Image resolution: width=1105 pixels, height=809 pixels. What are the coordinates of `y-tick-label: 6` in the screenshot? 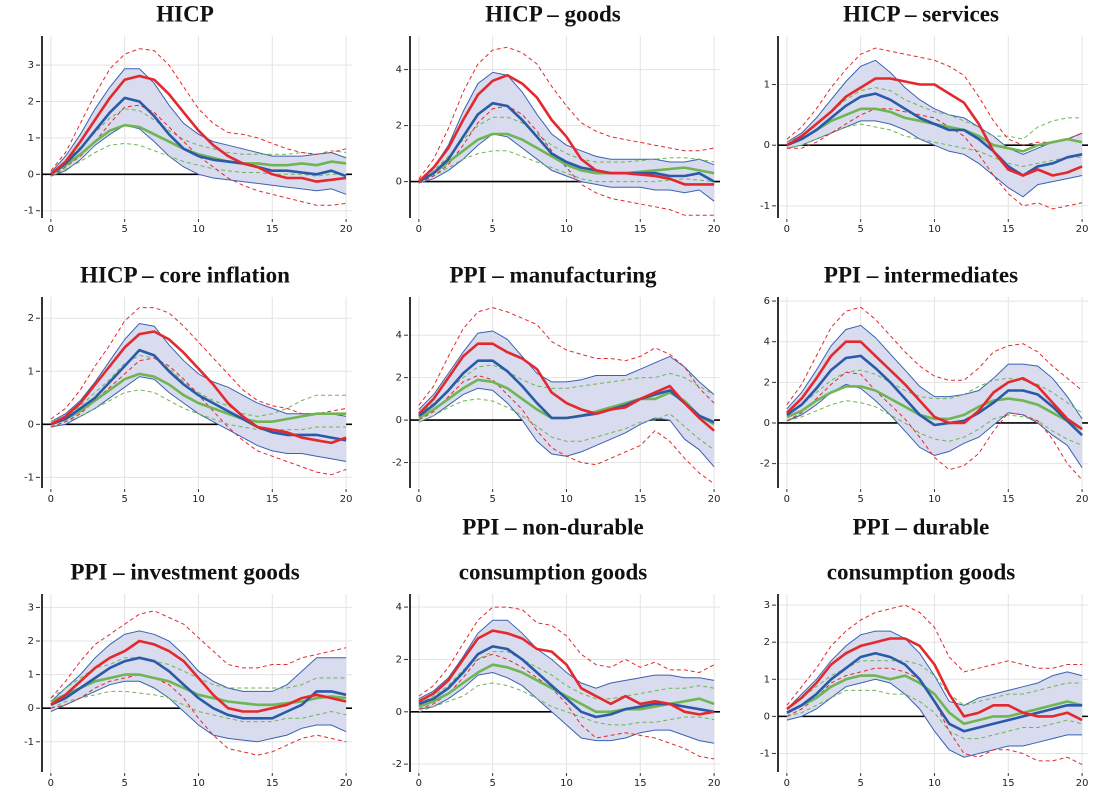 It's located at (767, 301).